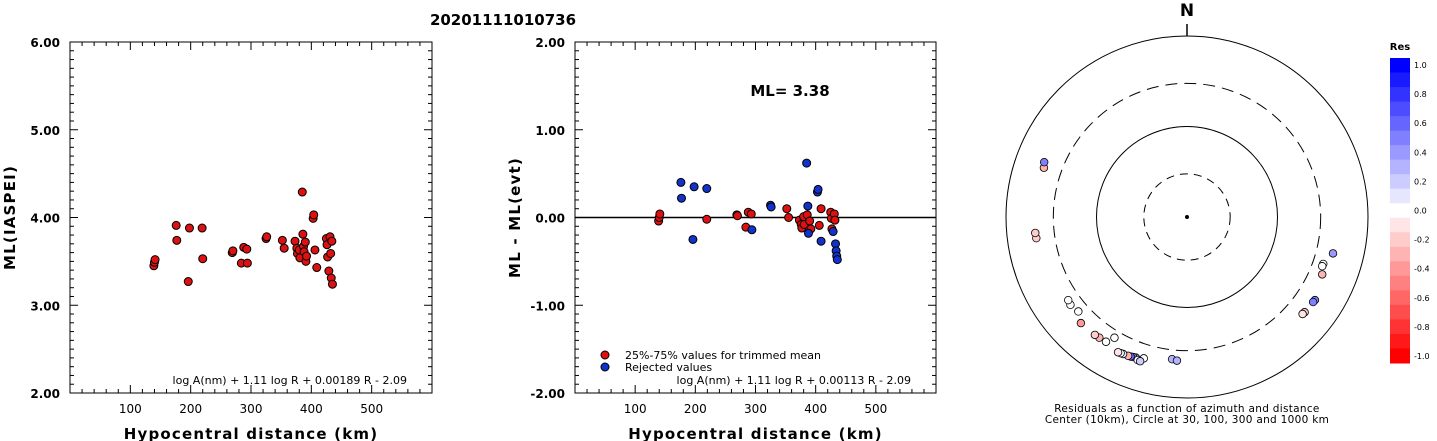 The height and width of the screenshot is (441, 1437). What do you see at coordinates (251, 409) in the screenshot?
I see `p1-x-tick-label: 300` at bounding box center [251, 409].